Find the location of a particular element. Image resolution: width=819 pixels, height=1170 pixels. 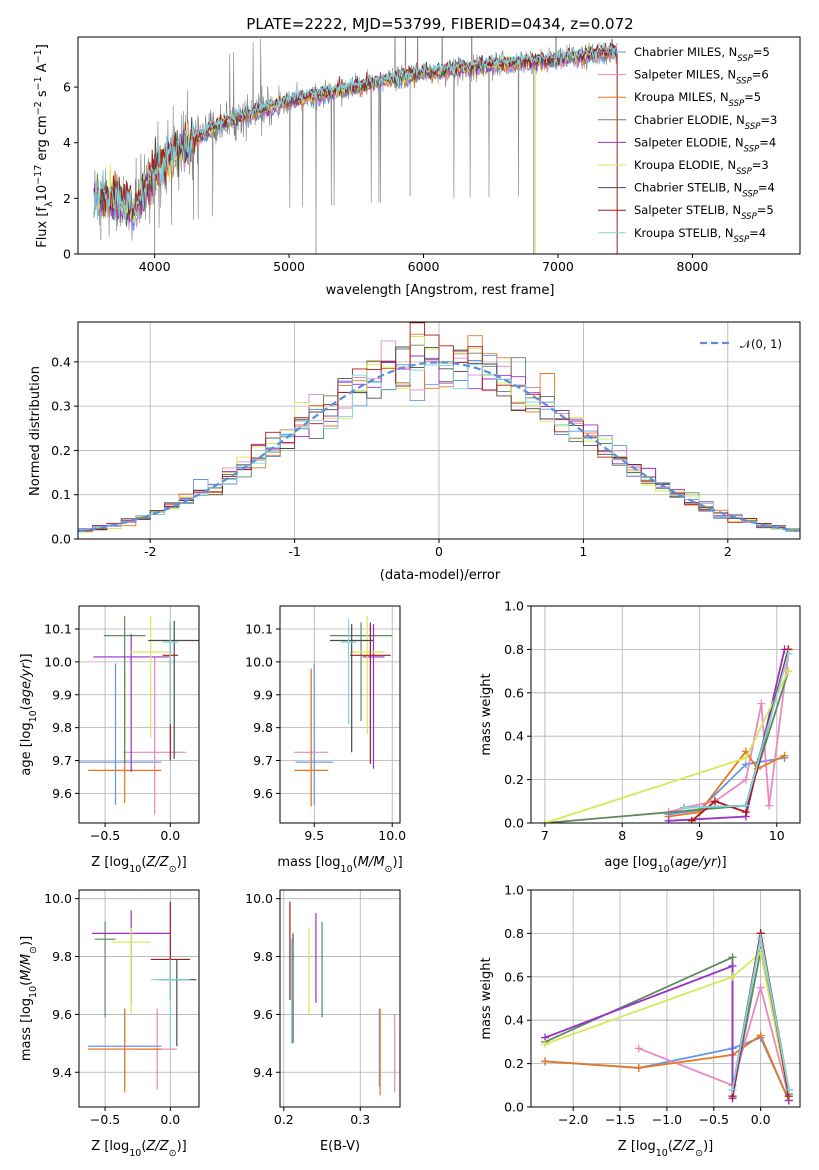

y-tick-label: 0 is located at coordinates (67, 254).